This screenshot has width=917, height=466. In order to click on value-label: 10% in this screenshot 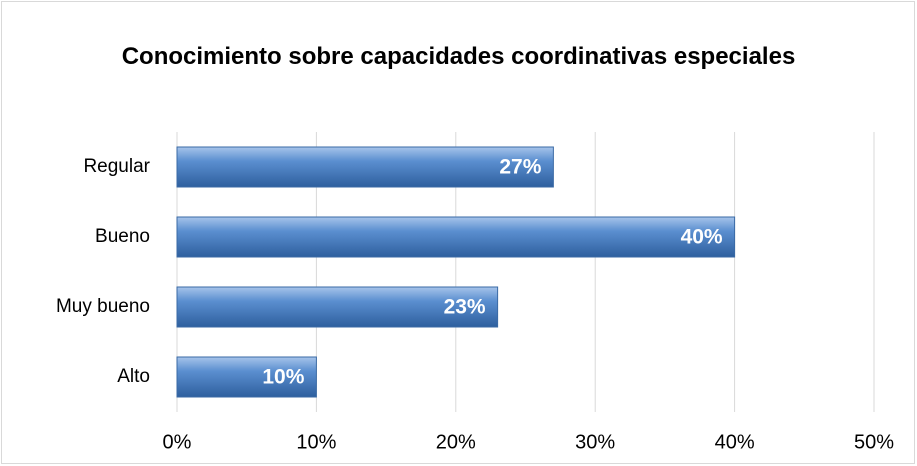, I will do `click(283, 377)`.